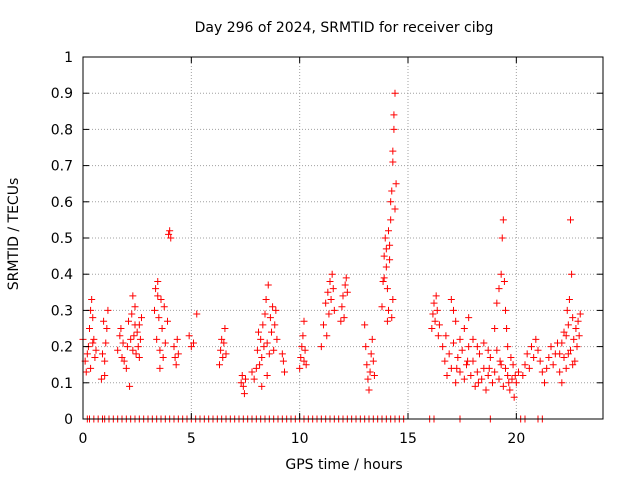 This screenshot has height=480, width=640. Describe the element at coordinates (62, 275) in the screenshot. I see `y-tick-label: 0.4` at that location.